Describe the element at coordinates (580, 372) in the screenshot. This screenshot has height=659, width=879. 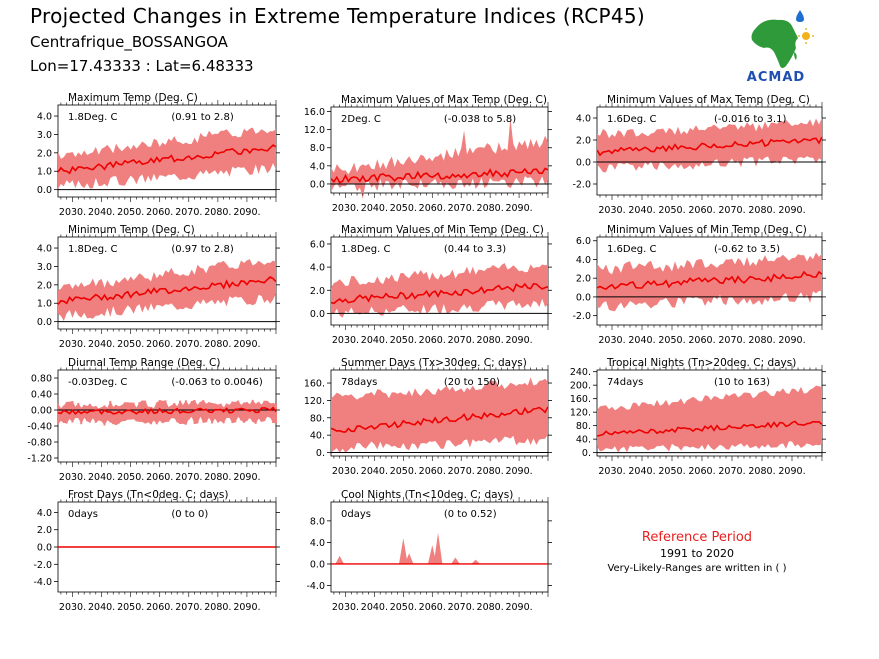
I see `y-tick-label: 240.` at that location.